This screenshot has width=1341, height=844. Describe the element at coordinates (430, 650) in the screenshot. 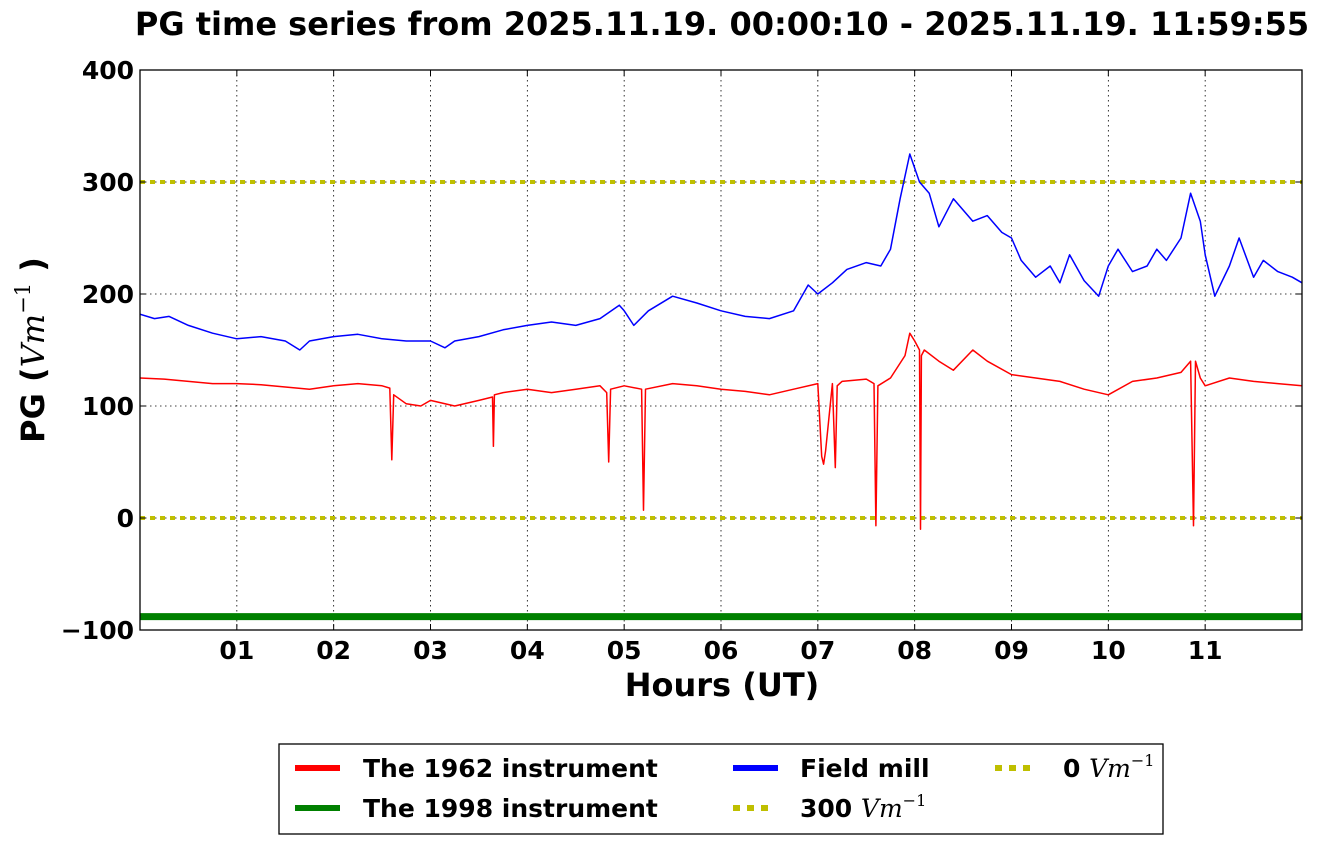

I see `x-tick-label: 03` at that location.